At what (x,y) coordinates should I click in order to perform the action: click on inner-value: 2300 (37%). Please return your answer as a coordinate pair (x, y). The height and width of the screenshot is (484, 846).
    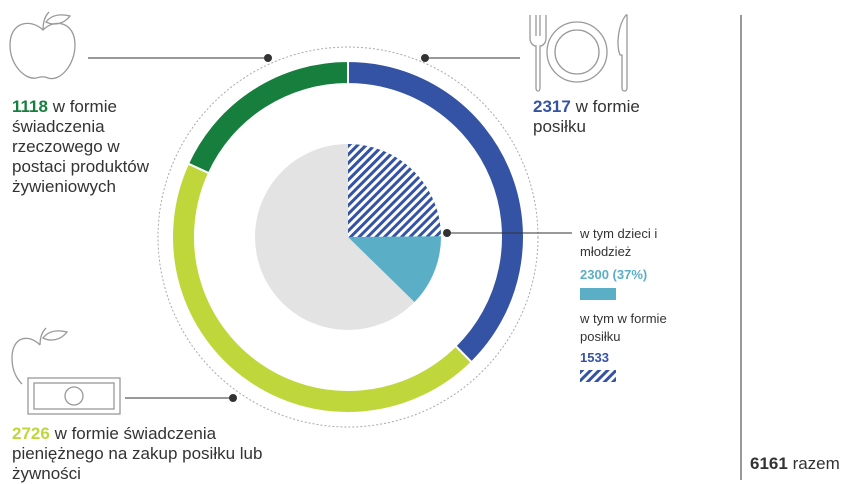
    Looking at the image, I should click on (614, 274).